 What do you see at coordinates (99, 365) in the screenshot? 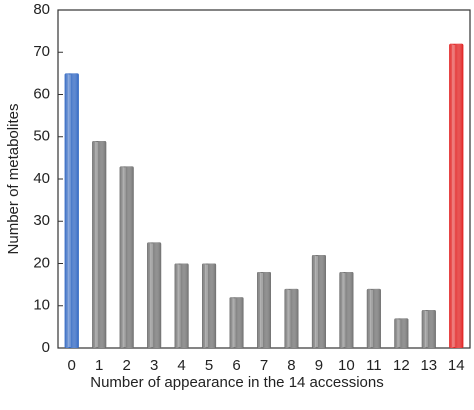
I see `x-tick-label: 1` at bounding box center [99, 365].